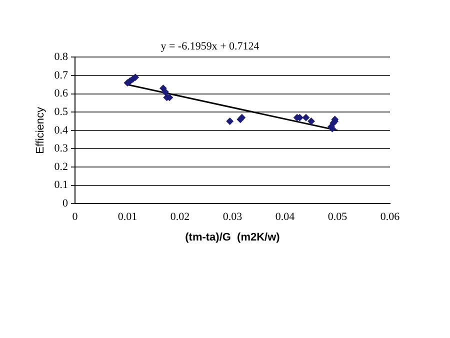 Image resolution: width=450 pixels, height=338 pixels. Describe the element at coordinates (180, 217) in the screenshot. I see `x-tick-label: 0.02` at that location.